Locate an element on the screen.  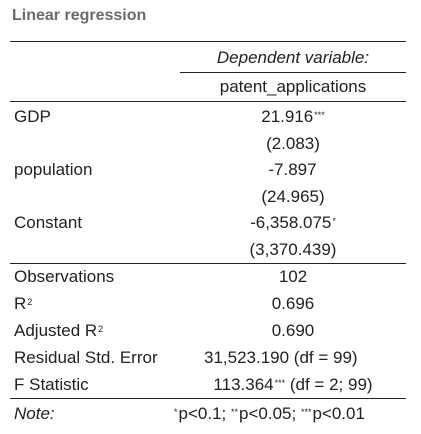
coef-estimate-constant: -6,358.075* is located at coordinates (293, 222).